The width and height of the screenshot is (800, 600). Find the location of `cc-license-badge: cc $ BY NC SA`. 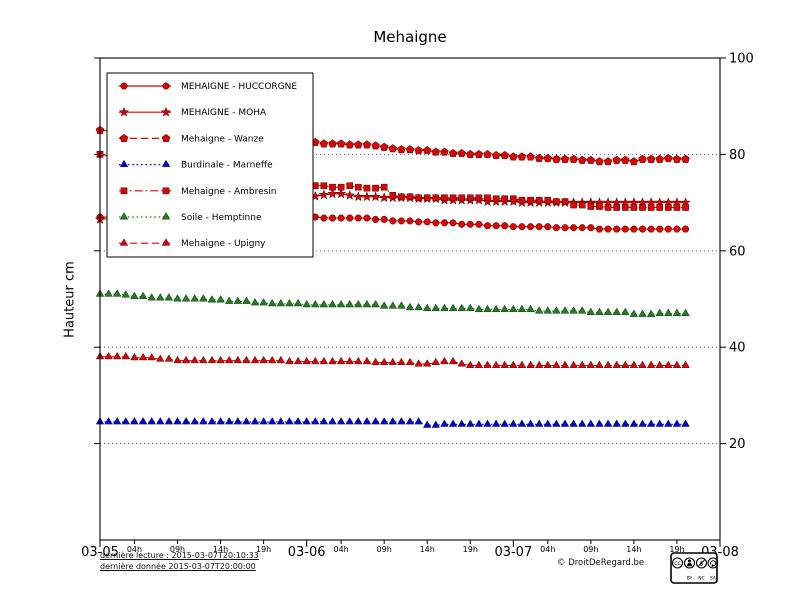

cc-license-badge: cc $ BY NC SA is located at coordinates (694, 568).